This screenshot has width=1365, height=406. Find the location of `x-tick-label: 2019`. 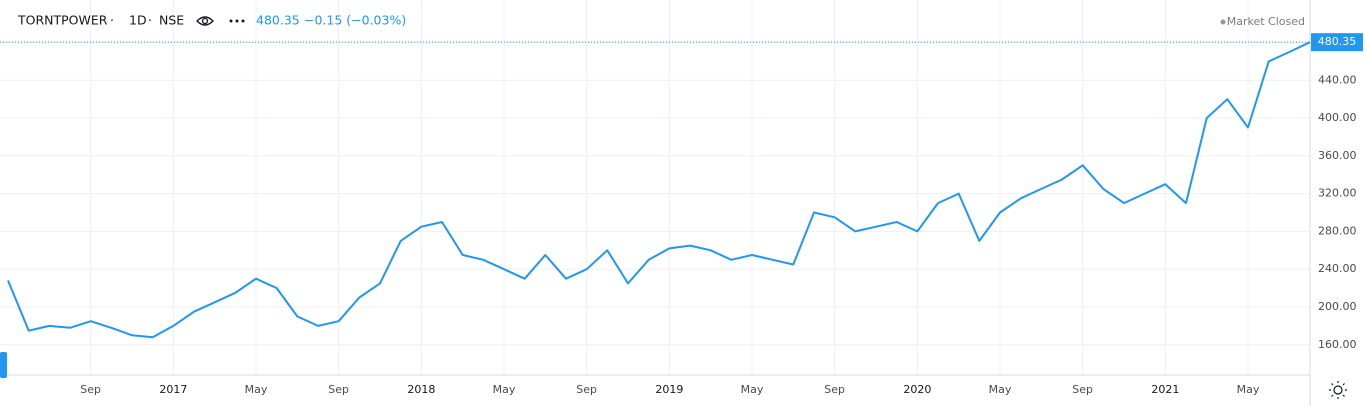

x-tick-label: 2019 is located at coordinates (669, 389).